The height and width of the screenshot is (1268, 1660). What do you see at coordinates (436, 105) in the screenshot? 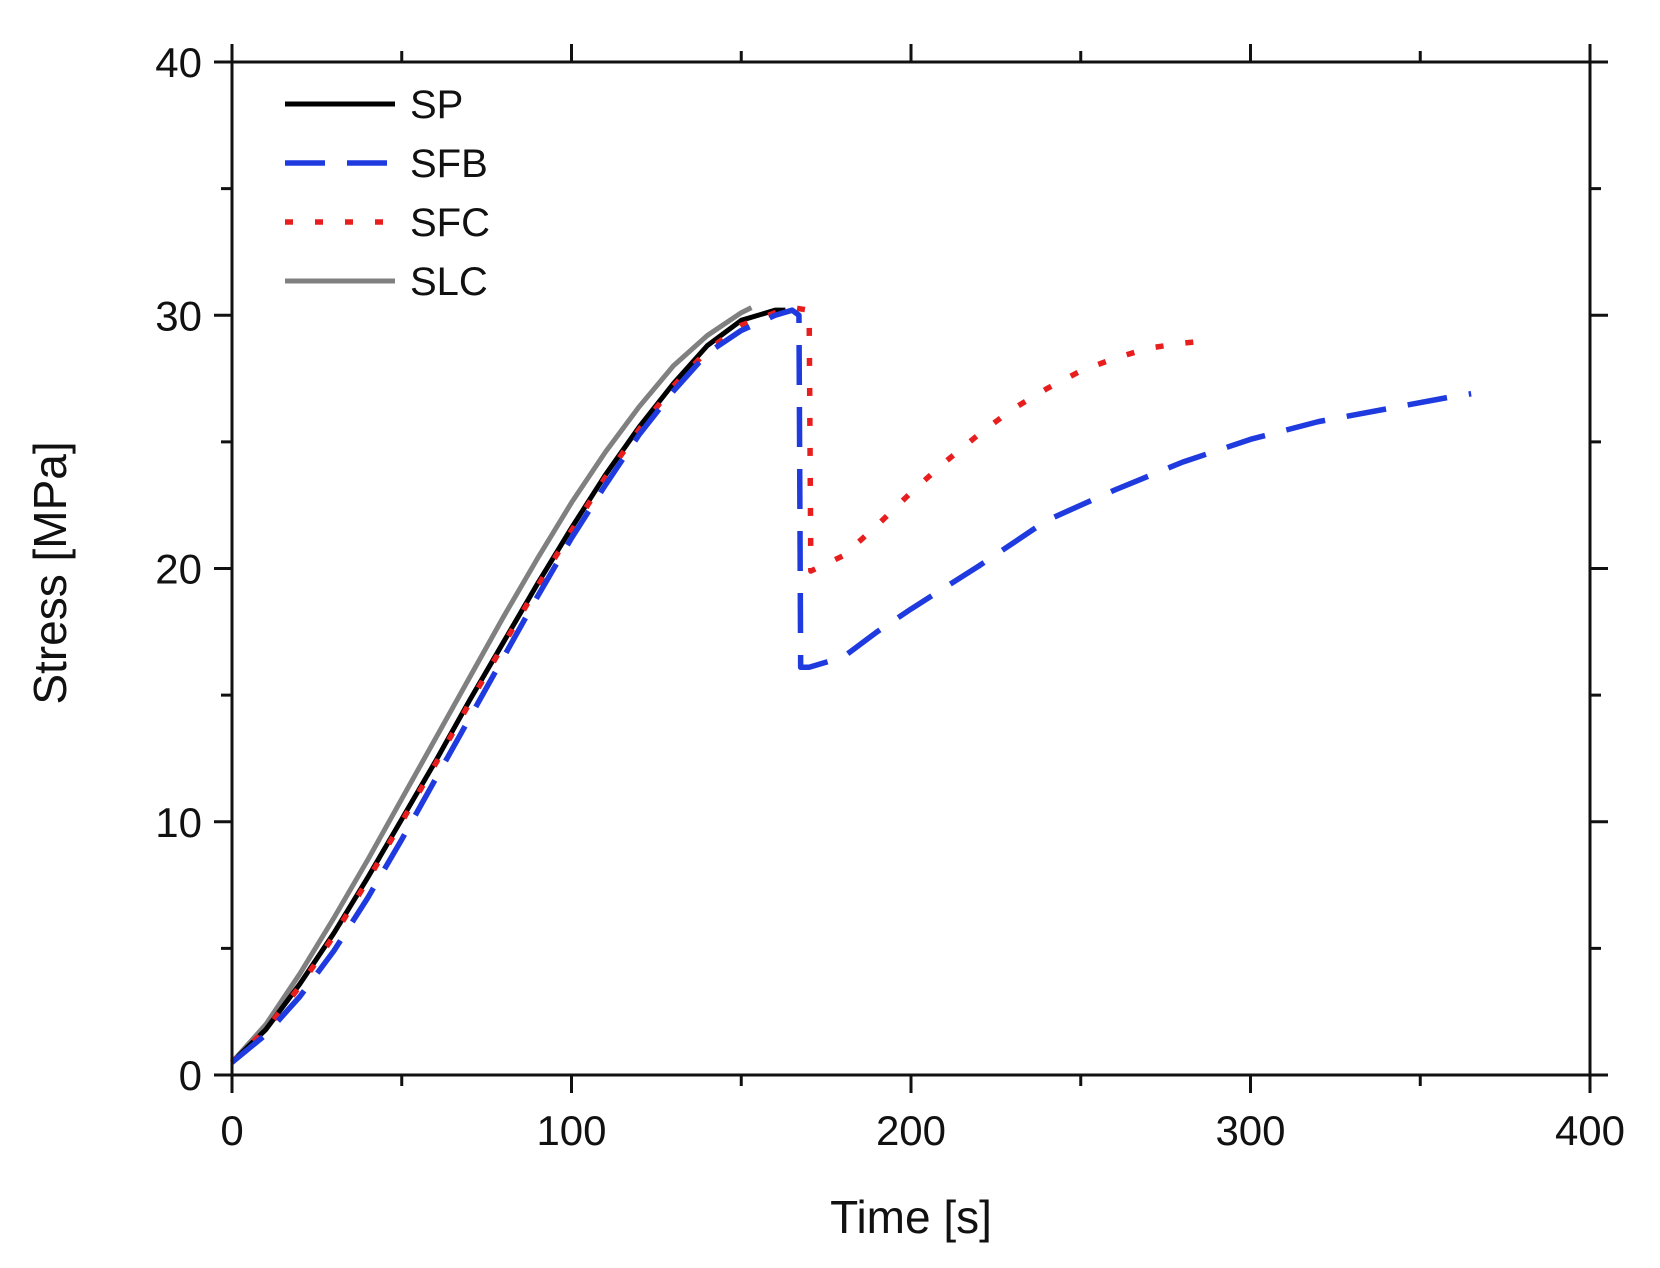
I see `legend-label-sp: SP` at bounding box center [436, 105].